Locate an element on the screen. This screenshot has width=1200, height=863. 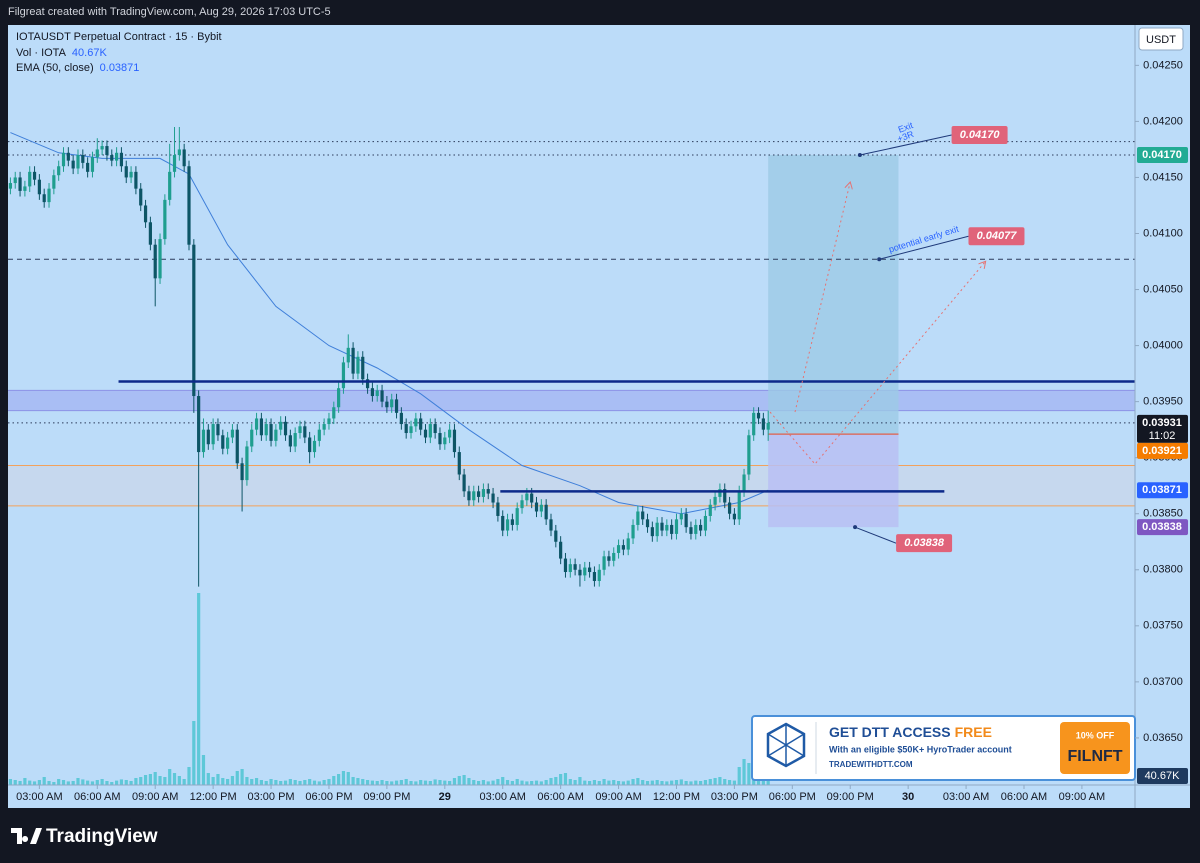
volume-tag-label: 40.67K is located at coordinates (1163, 776).